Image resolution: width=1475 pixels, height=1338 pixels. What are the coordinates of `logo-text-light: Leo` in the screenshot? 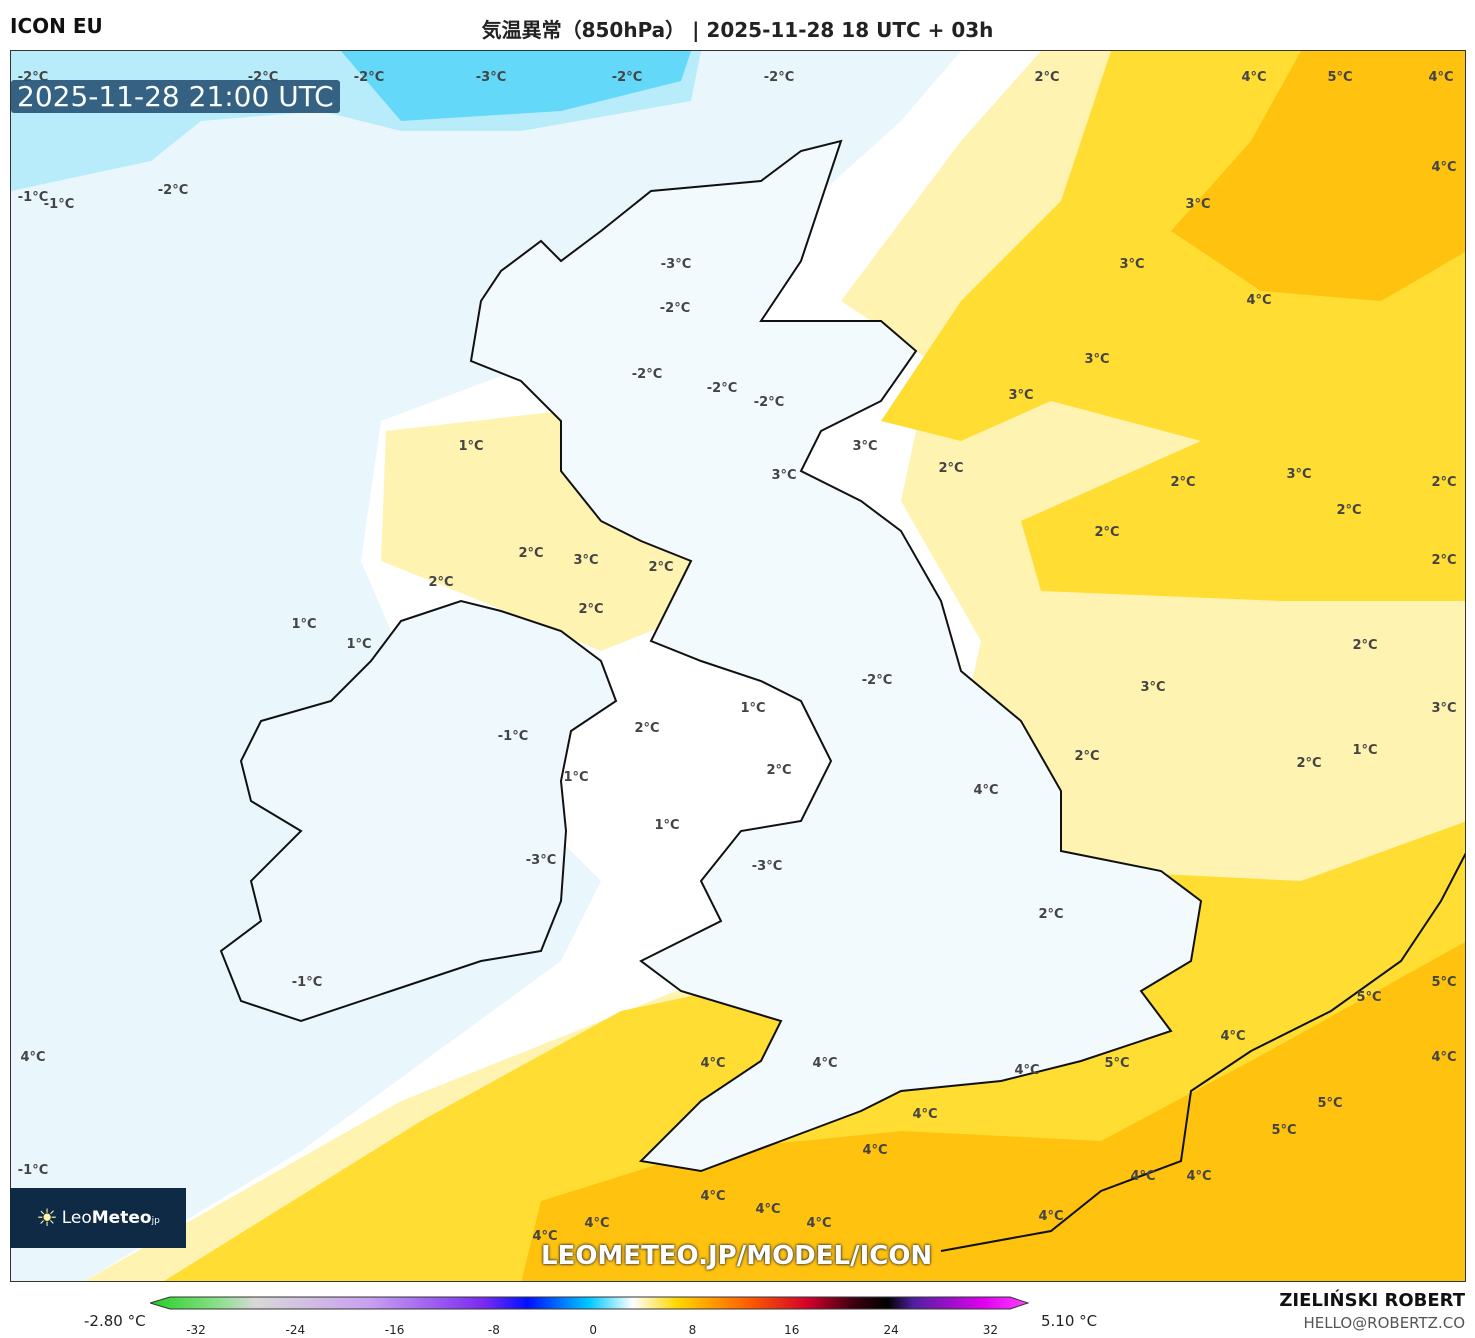 It's located at (76, 1218).